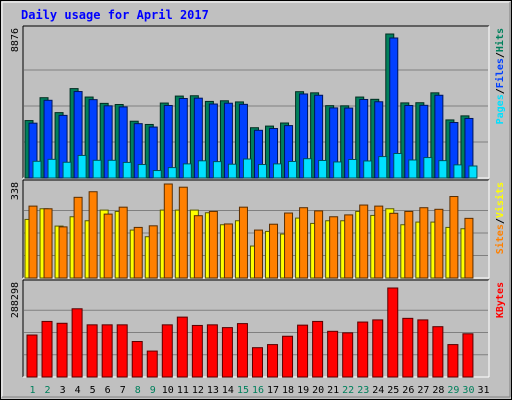  What do you see at coordinates (500, 239) in the screenshot?
I see `legend-entry: Sites` at bounding box center [500, 239].